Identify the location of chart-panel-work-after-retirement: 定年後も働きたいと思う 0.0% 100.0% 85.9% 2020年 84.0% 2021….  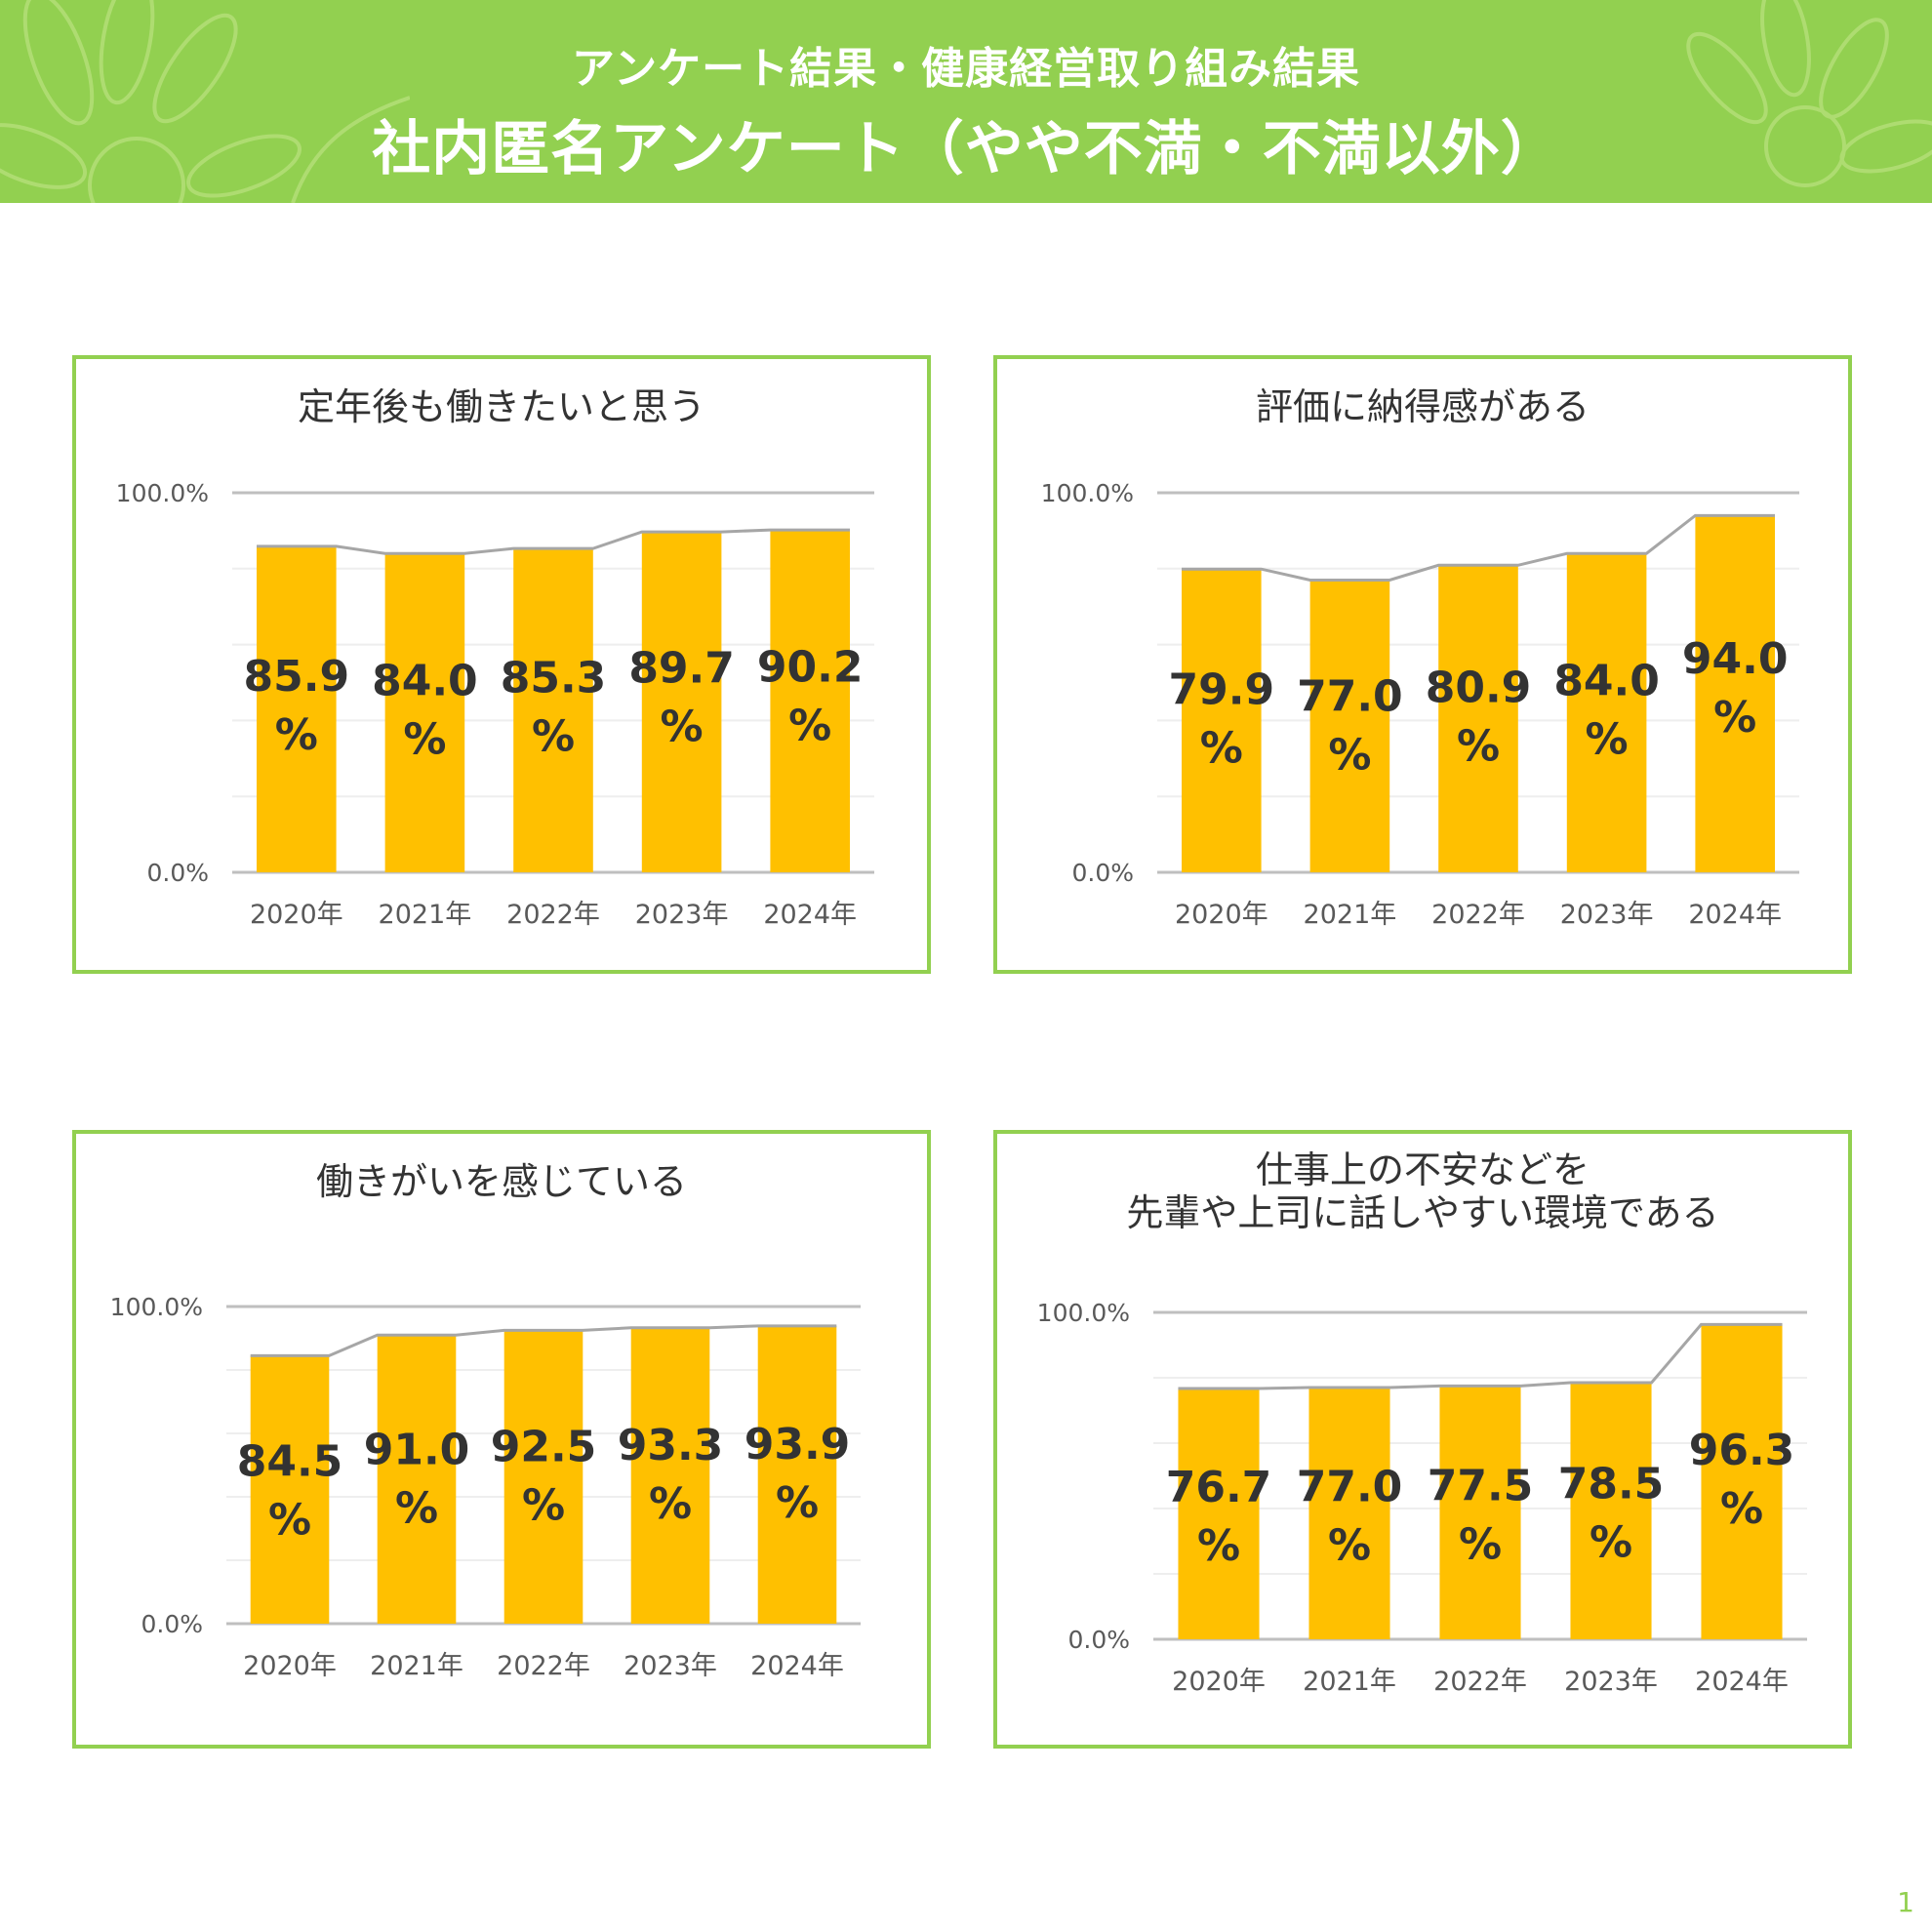
(501, 664).